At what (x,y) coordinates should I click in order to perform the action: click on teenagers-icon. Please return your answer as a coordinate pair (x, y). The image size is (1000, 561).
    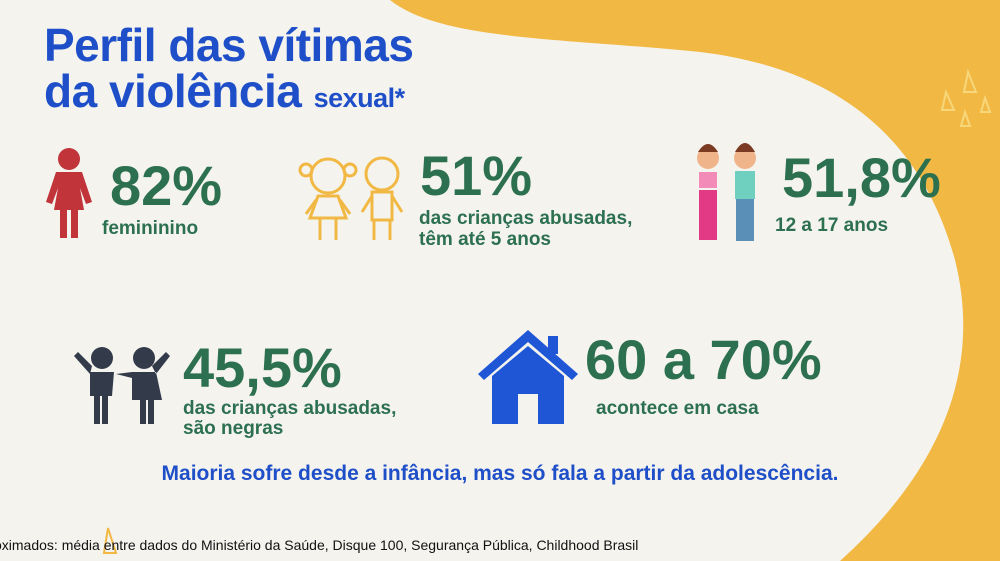
    Looking at the image, I should click on (726, 192).